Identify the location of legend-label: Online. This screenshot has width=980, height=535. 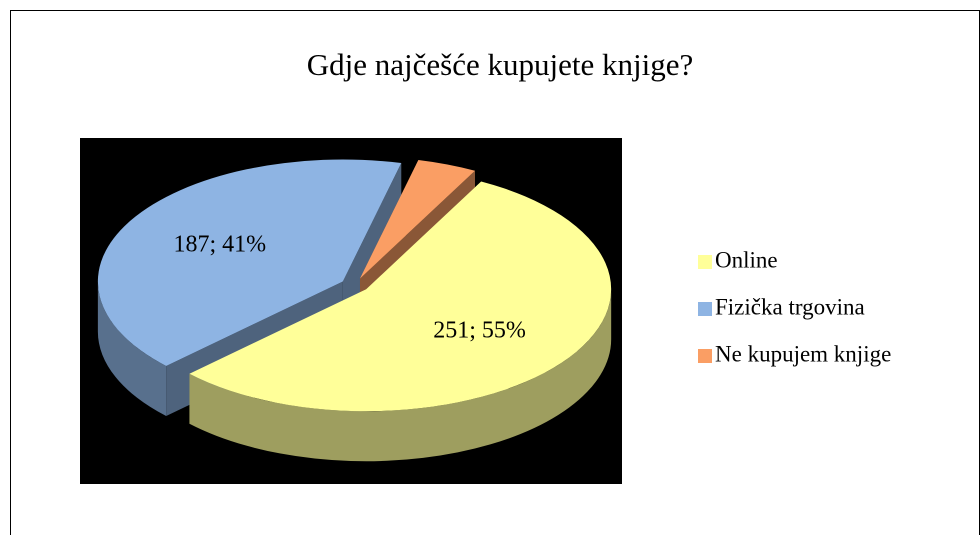
(746, 259).